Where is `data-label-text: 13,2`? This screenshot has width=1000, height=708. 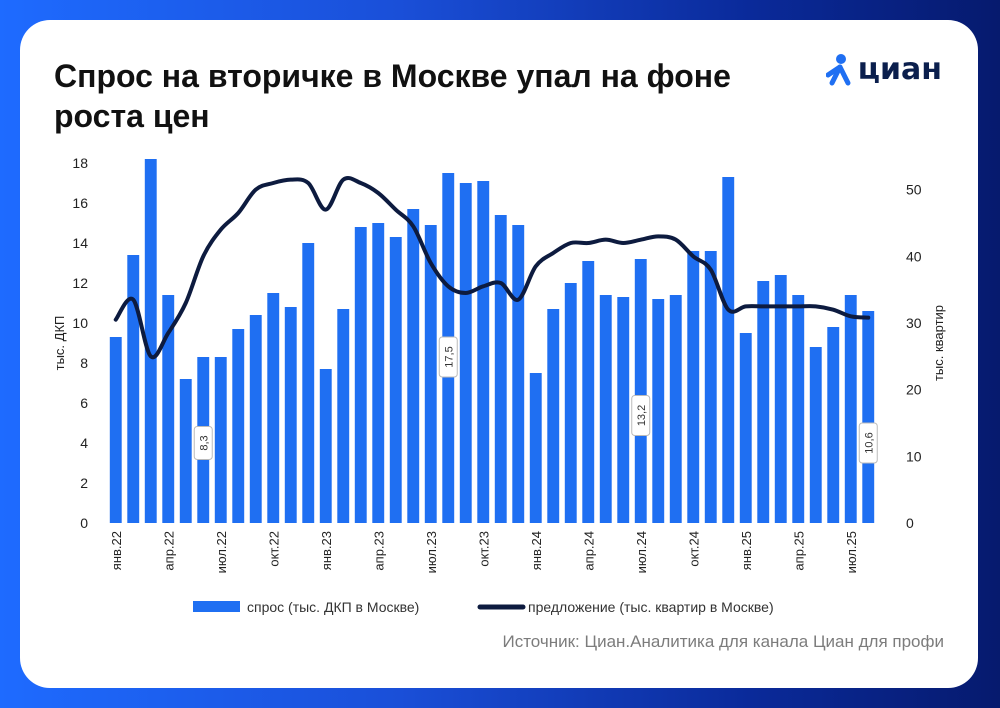
data-label-text: 13,2 is located at coordinates (642, 415).